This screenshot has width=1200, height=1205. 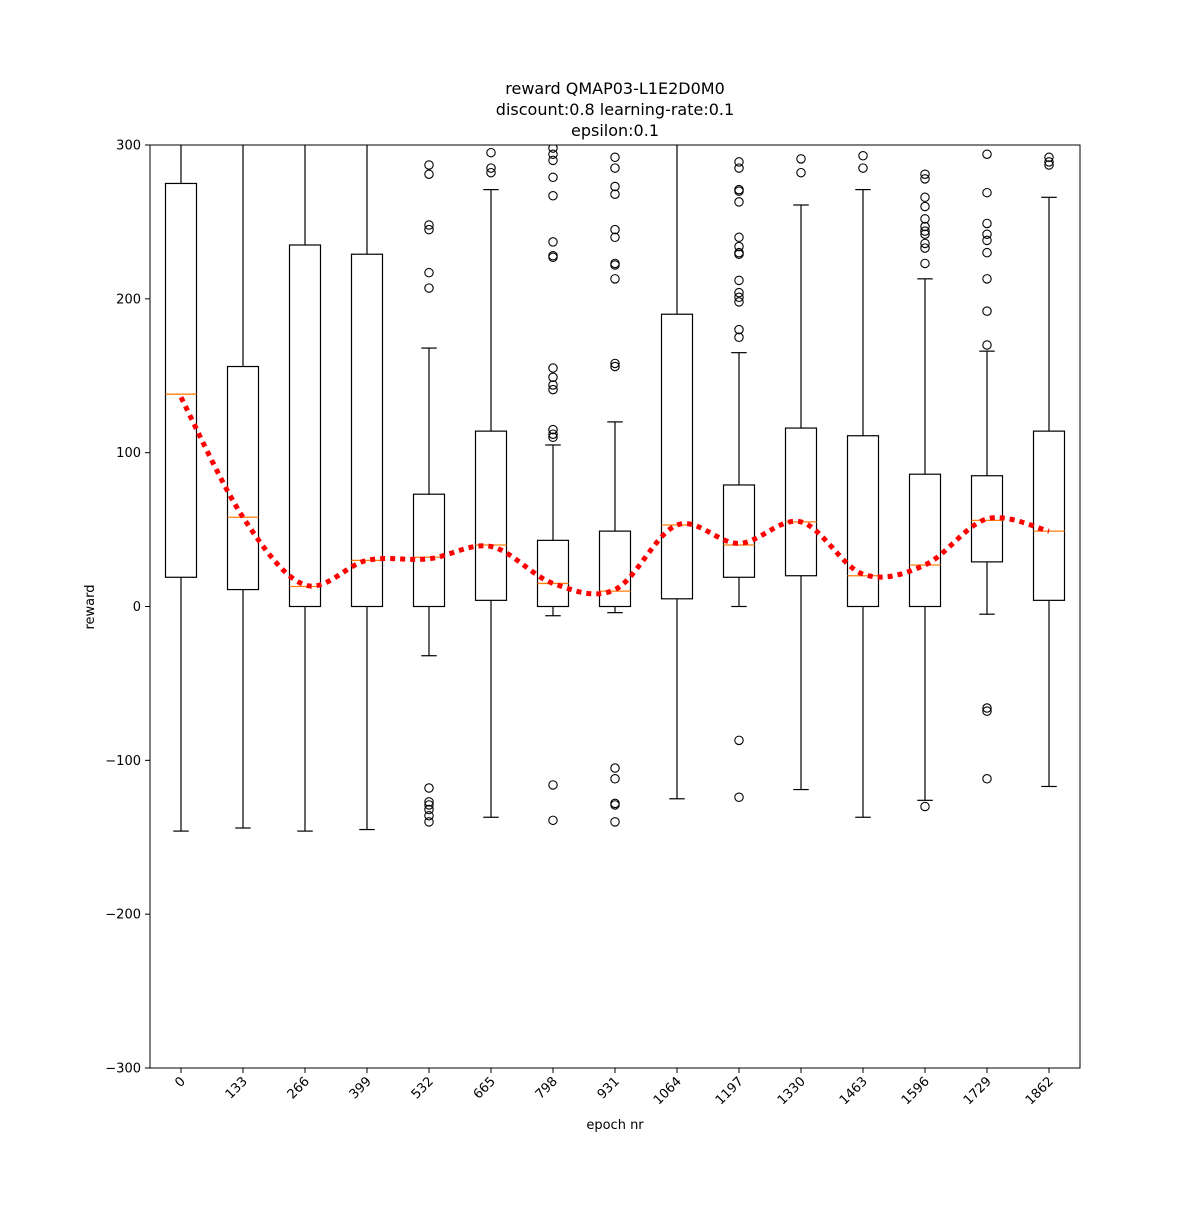 What do you see at coordinates (615, 109) in the screenshot?
I see `title-line-2: discount:0.8 learning-rate:0.1` at bounding box center [615, 109].